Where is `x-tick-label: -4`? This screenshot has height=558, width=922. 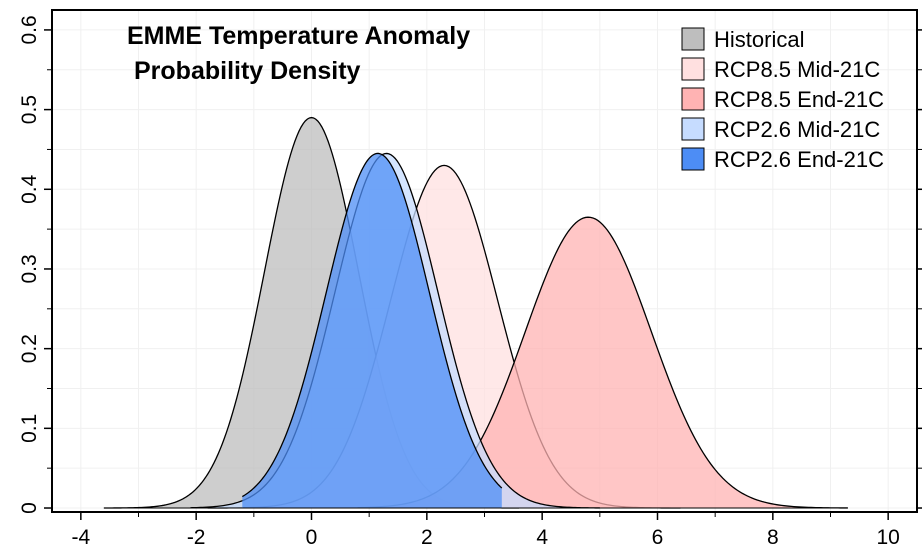 x-tick-label: -4 is located at coordinates (80, 537).